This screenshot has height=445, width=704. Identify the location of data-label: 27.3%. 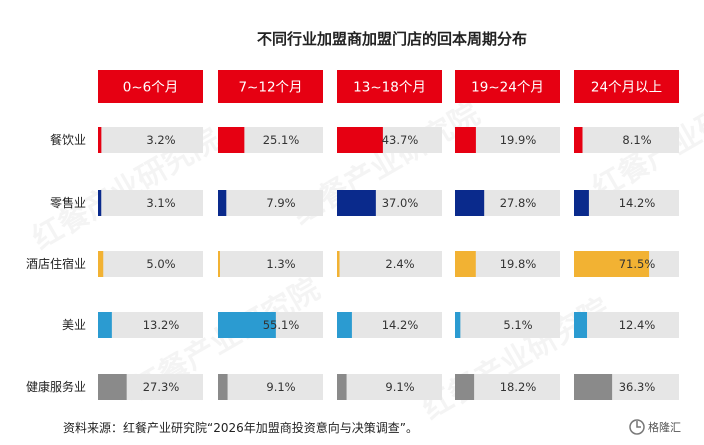
(161, 387).